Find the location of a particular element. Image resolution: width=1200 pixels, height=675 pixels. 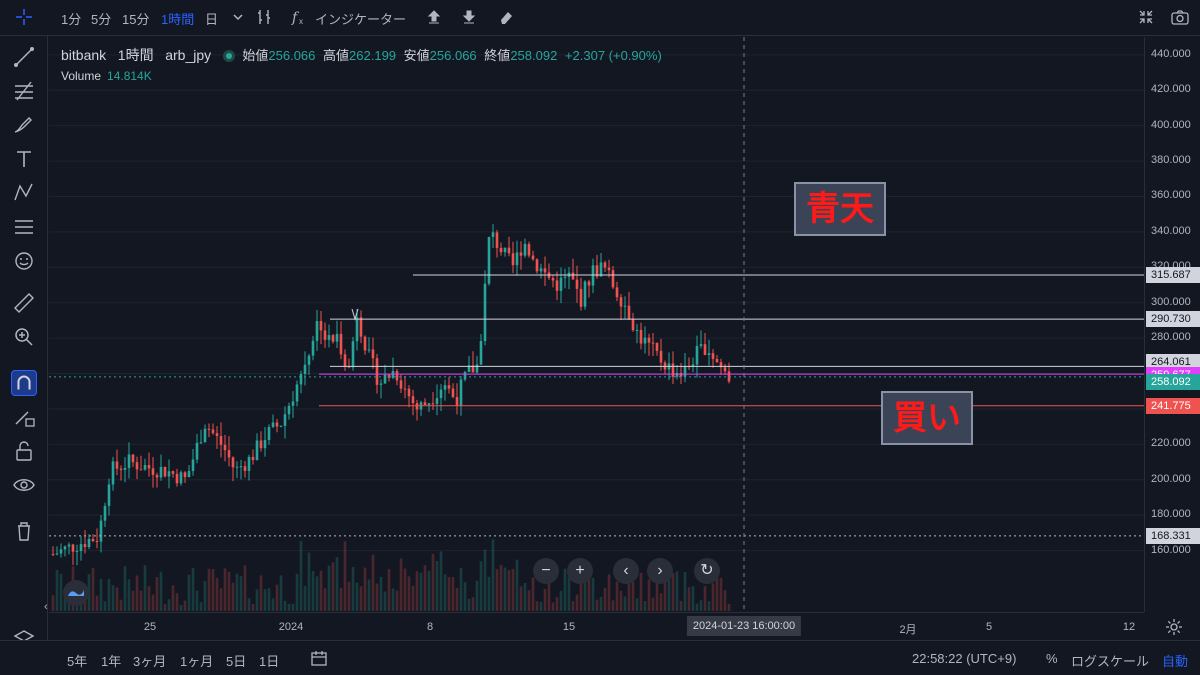

pattern-icon is located at coordinates (24, 193).